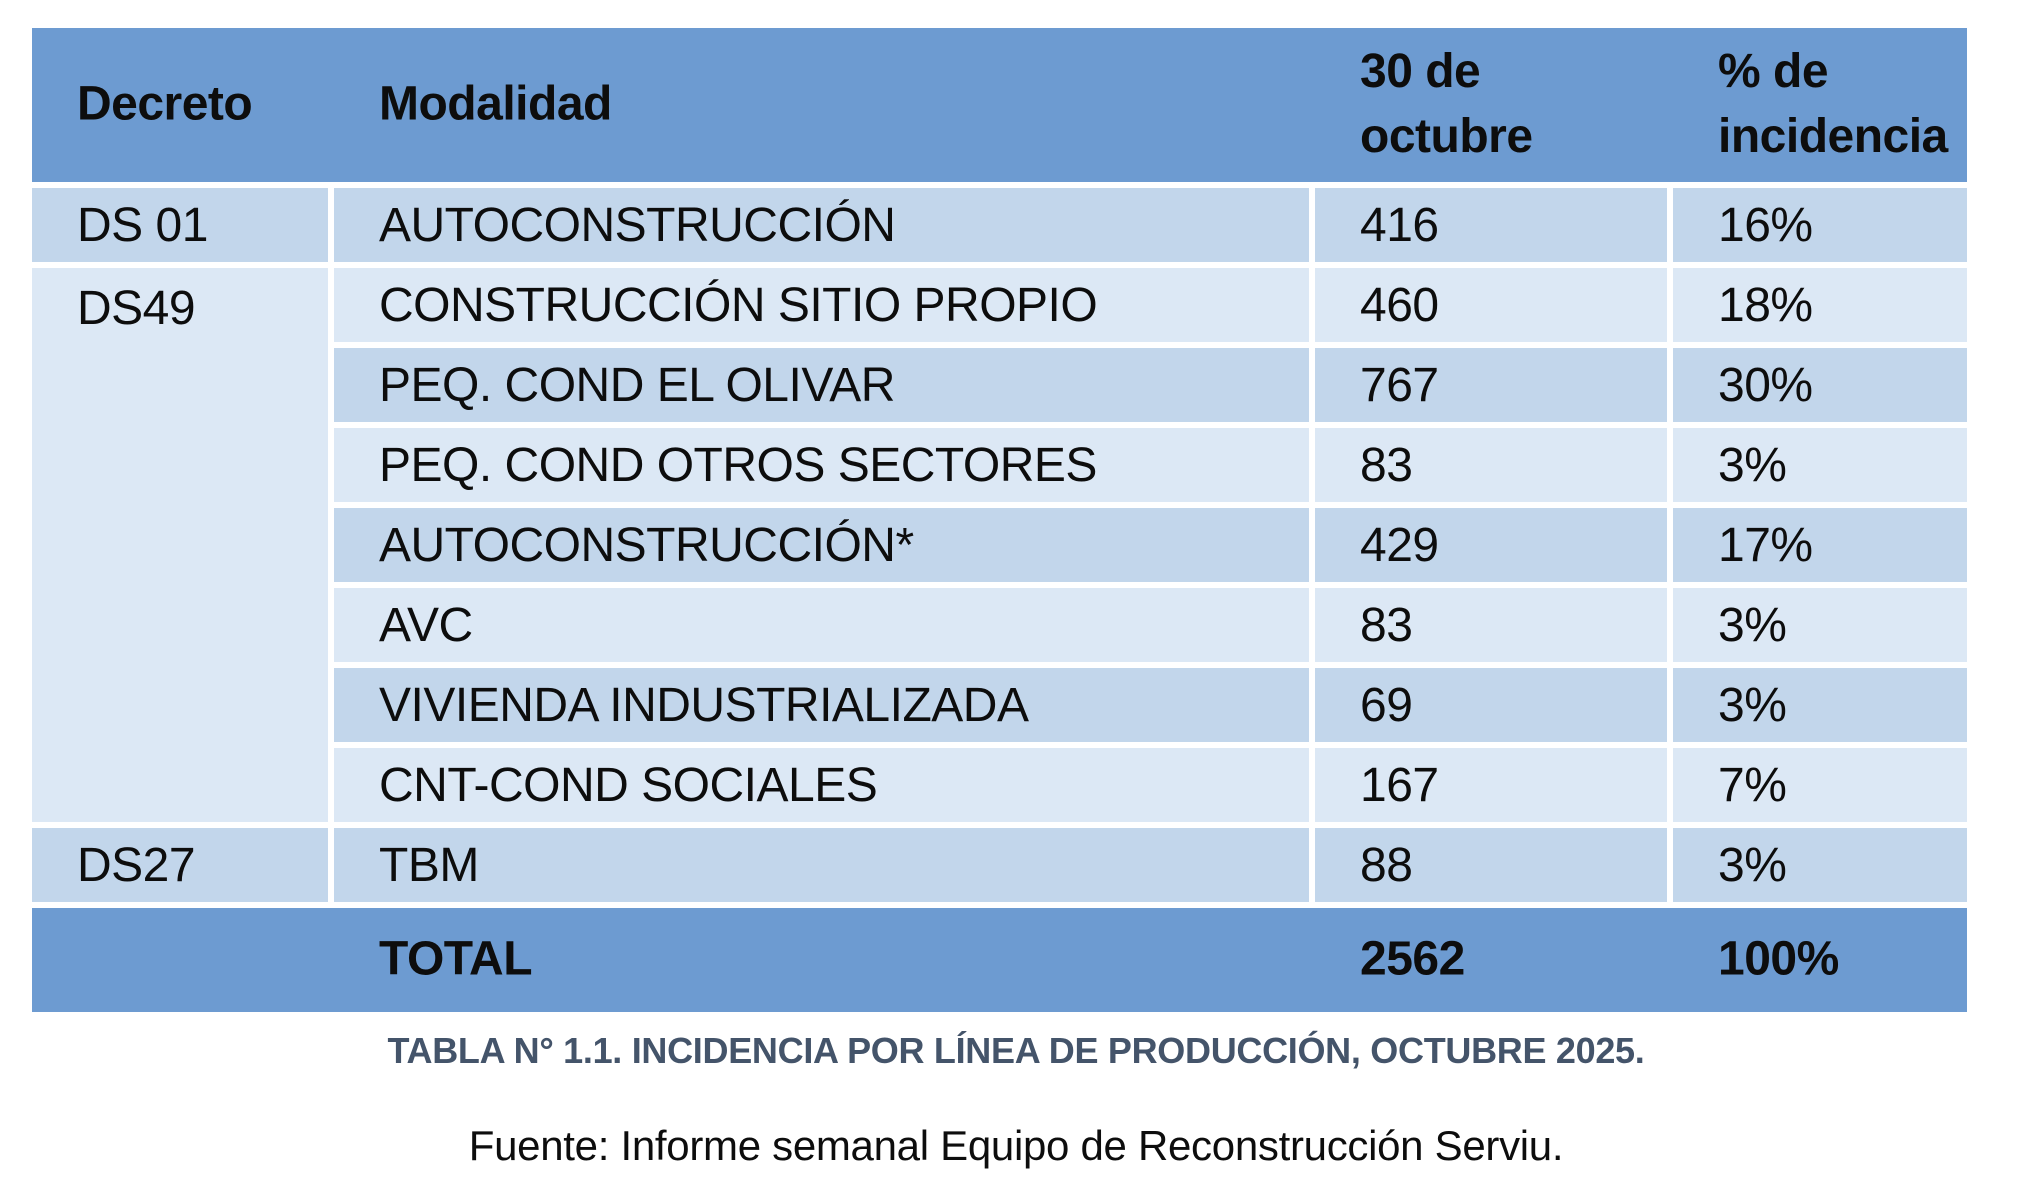  I want to click on total-label: TOTAL, so click(456, 959).